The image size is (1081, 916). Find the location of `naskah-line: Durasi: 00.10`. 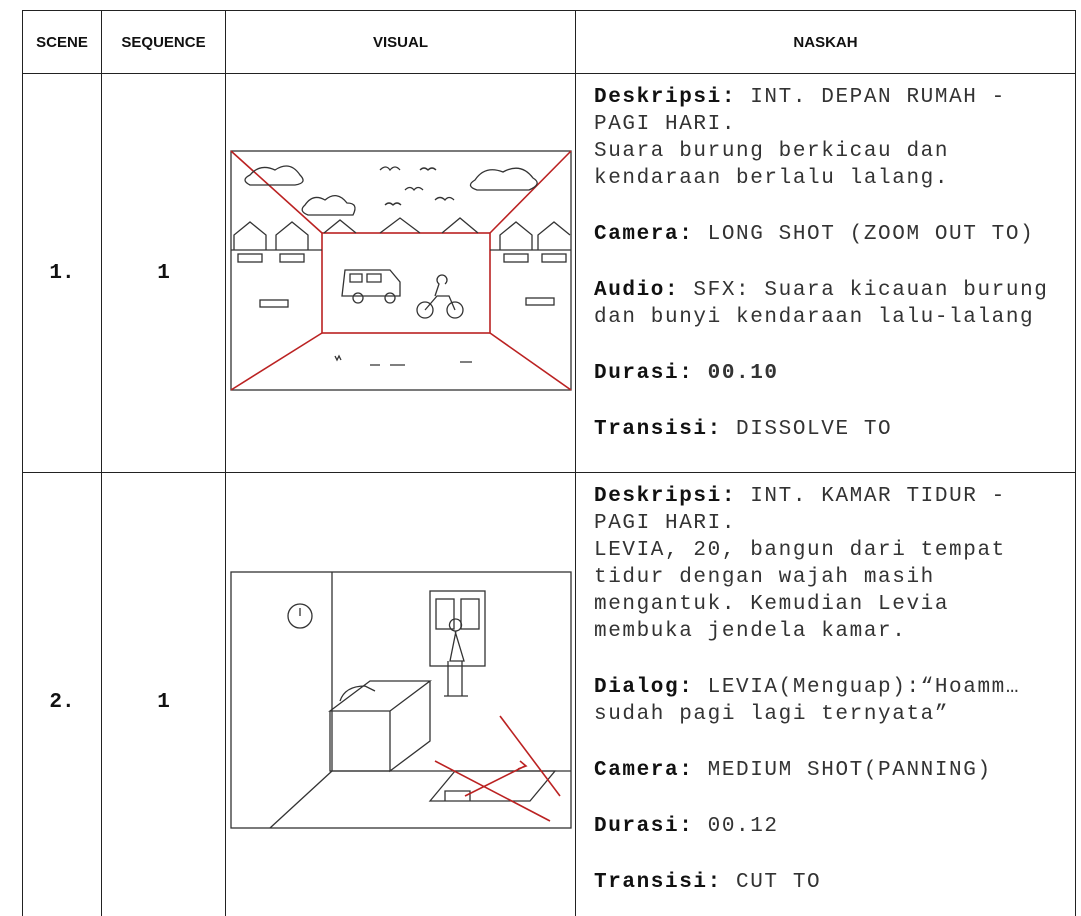

naskah-line: Durasi: 00.10 is located at coordinates (834, 373).